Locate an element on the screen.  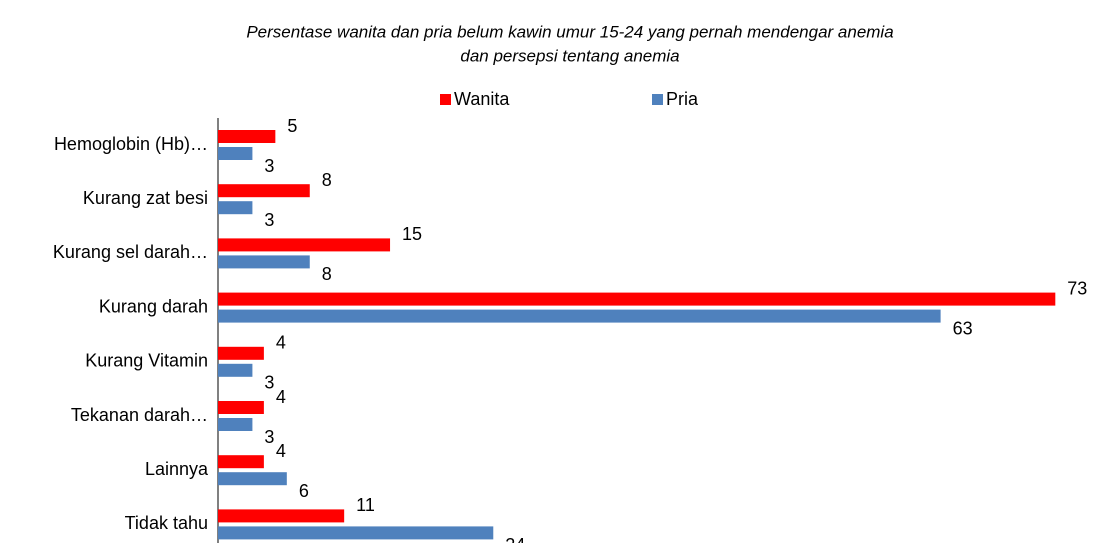
data-label: 11 is located at coordinates (365, 505).